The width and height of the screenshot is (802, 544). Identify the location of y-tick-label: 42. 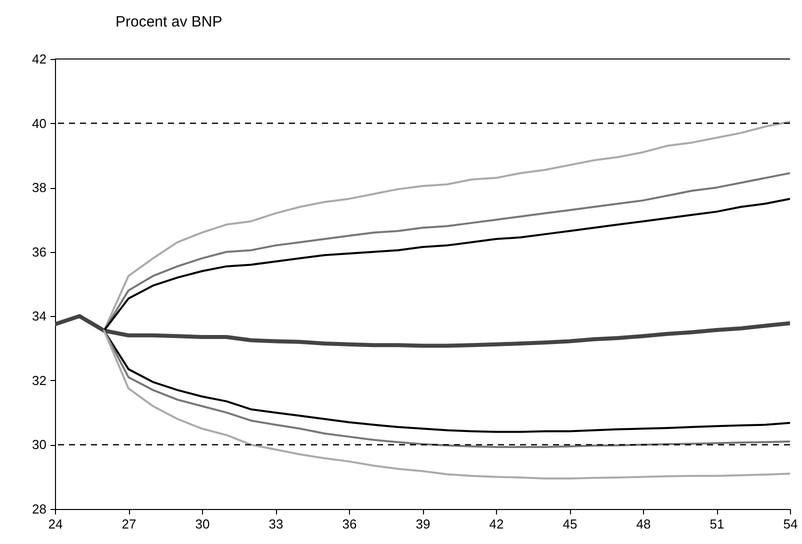
(39, 59).